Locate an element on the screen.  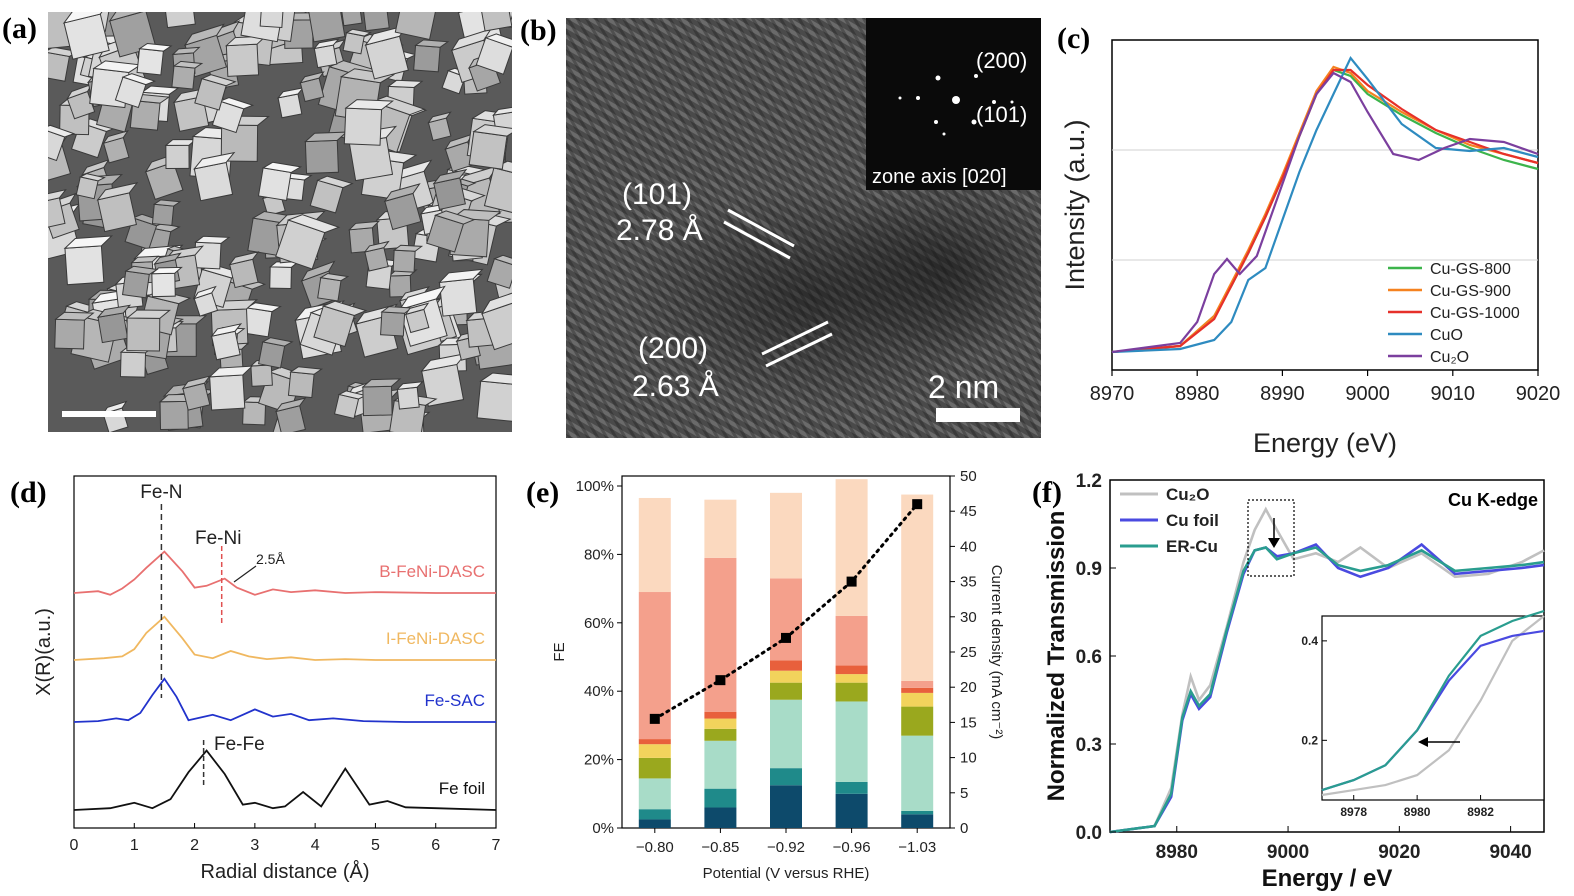
scale-bar-label: 2 nm is located at coordinates (963, 387).